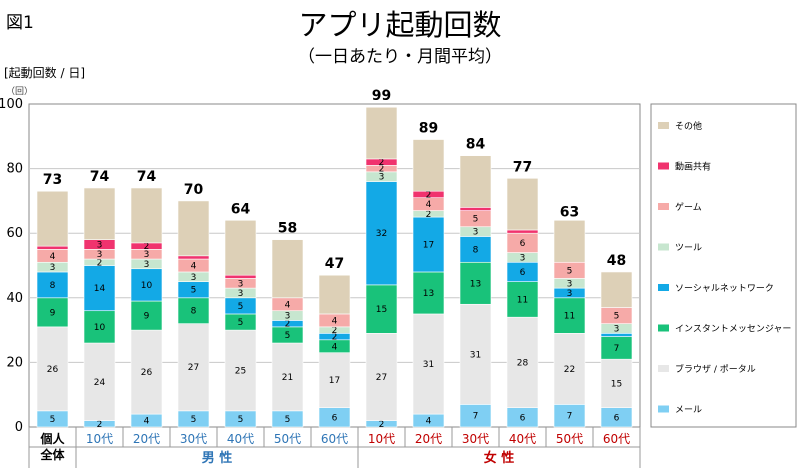 The height and width of the screenshot is (472, 800). I want to click on data-label: 25, so click(240, 371).